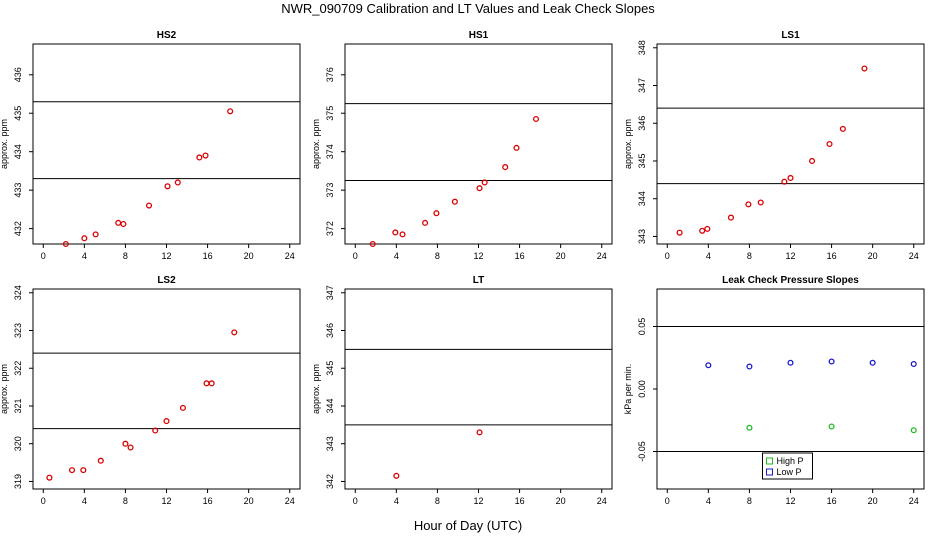  Describe the element at coordinates (769, 472) in the screenshot. I see `panel-6-legend-marker` at that location.